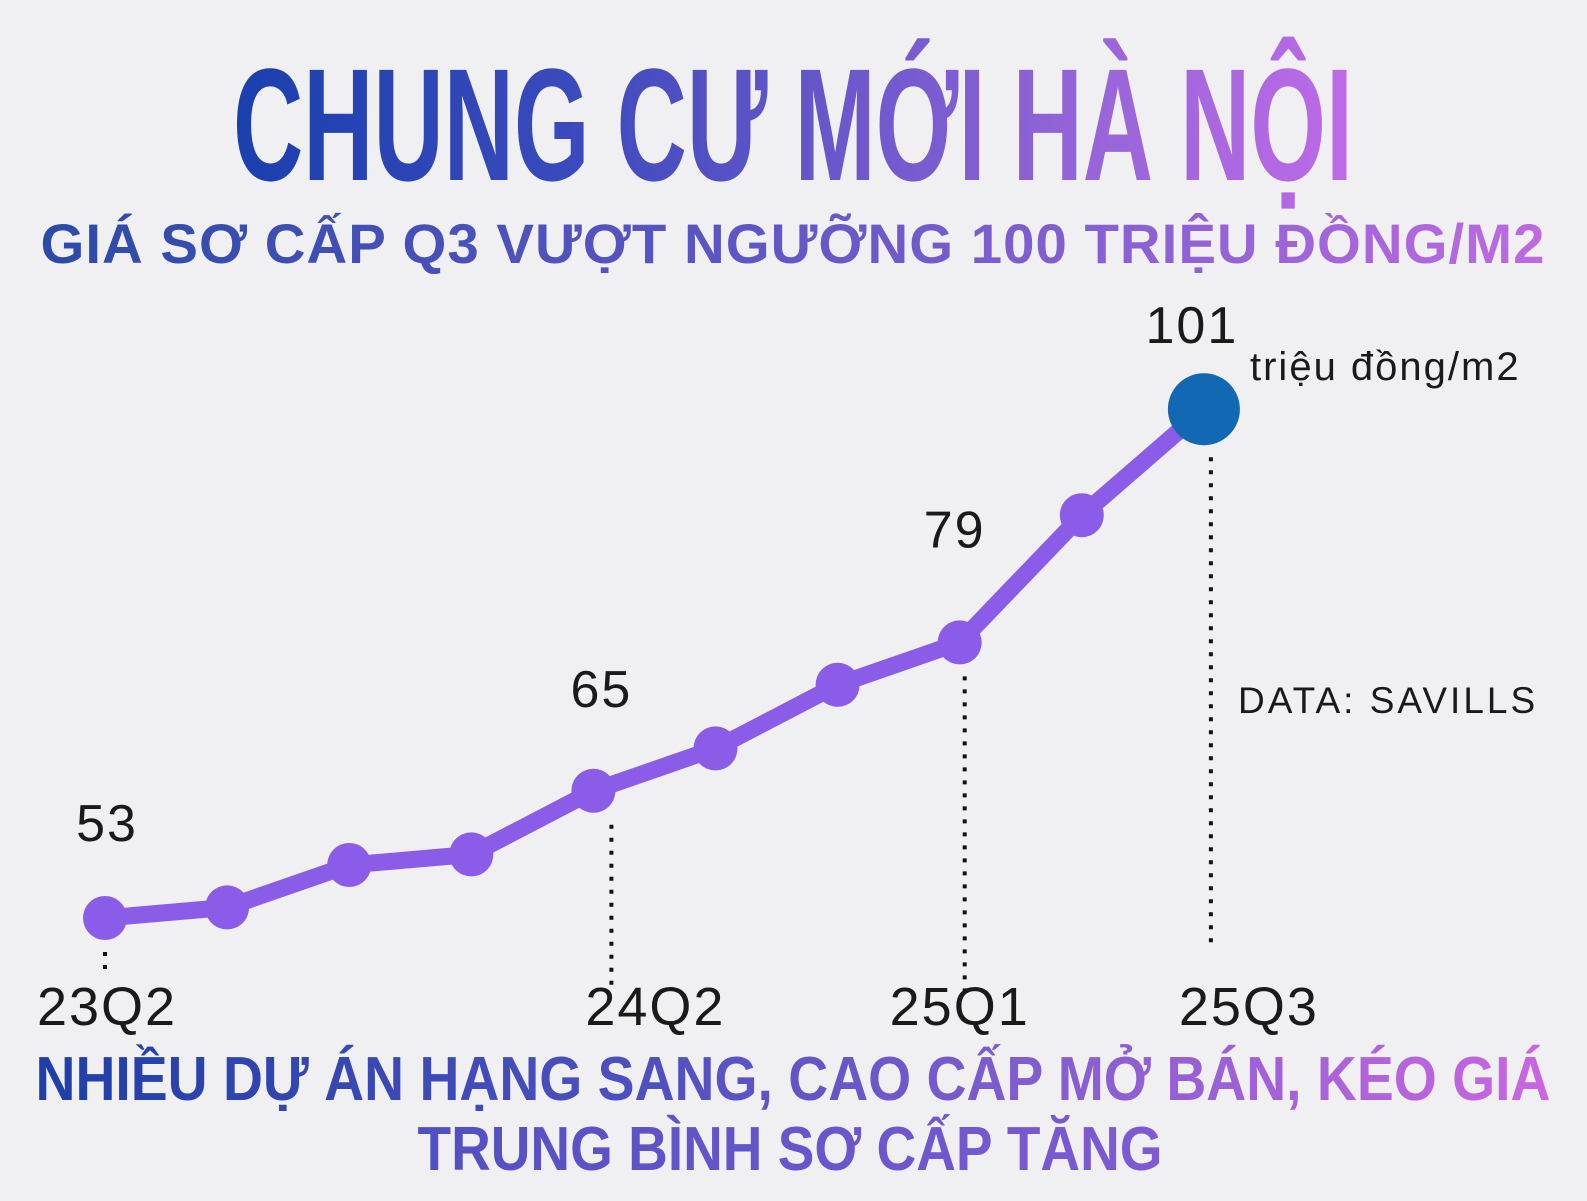 This screenshot has height=1201, width=1587. Describe the element at coordinates (655, 1007) in the screenshot. I see `x-axis-label-24Q2: 24Q2` at that location.